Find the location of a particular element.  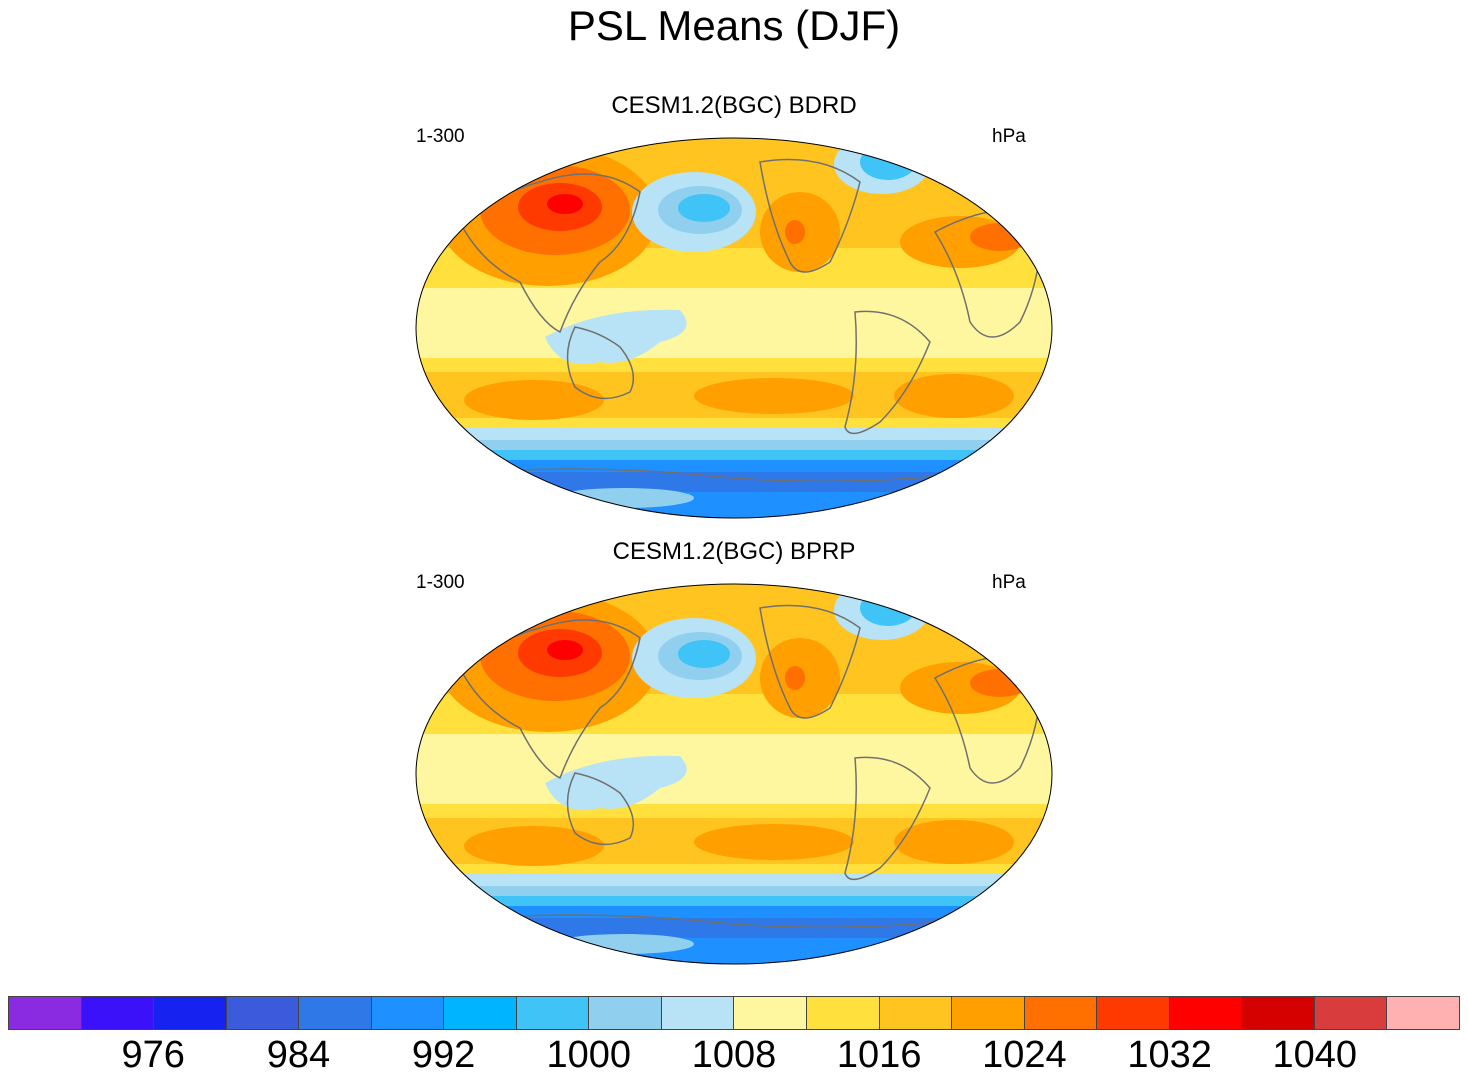

colorbar-tick-label: 1032 is located at coordinates (1169, 1055).